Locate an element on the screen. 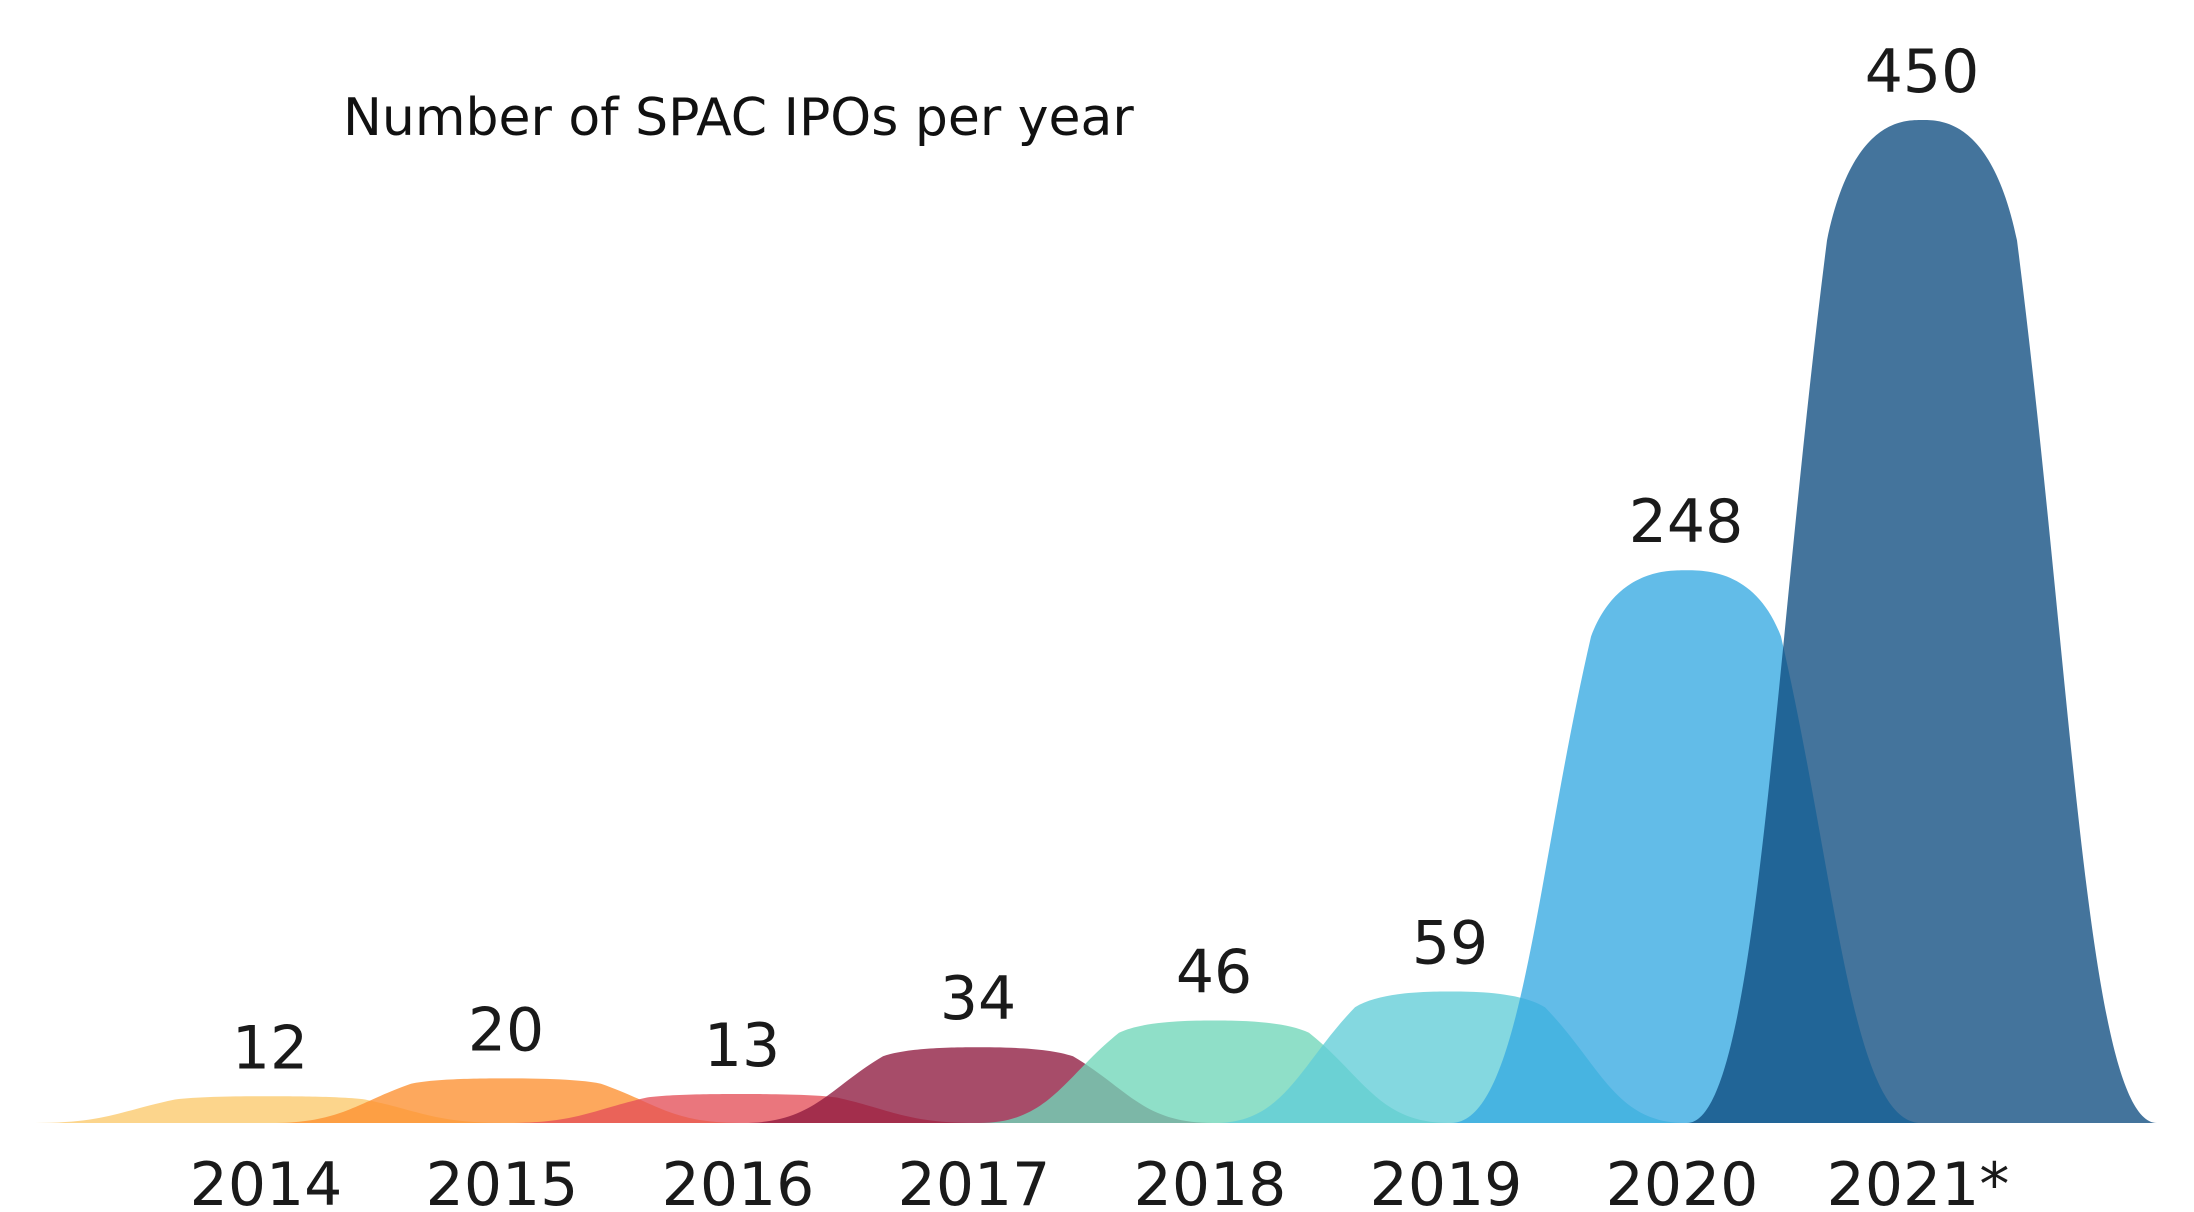 The height and width of the screenshot is (1212, 2194). value-label-2019: 59 is located at coordinates (1450, 943).